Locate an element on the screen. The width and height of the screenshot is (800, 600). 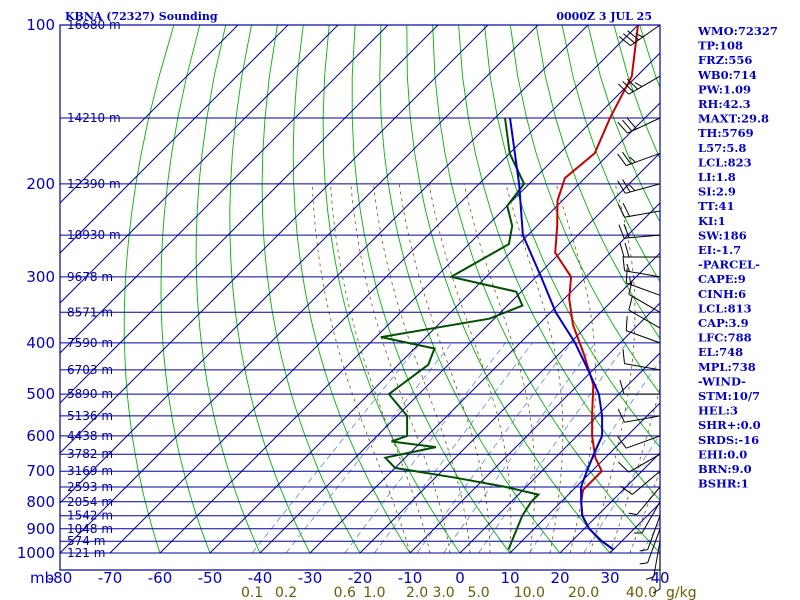
index-line: HEL:3 is located at coordinates (718, 411).